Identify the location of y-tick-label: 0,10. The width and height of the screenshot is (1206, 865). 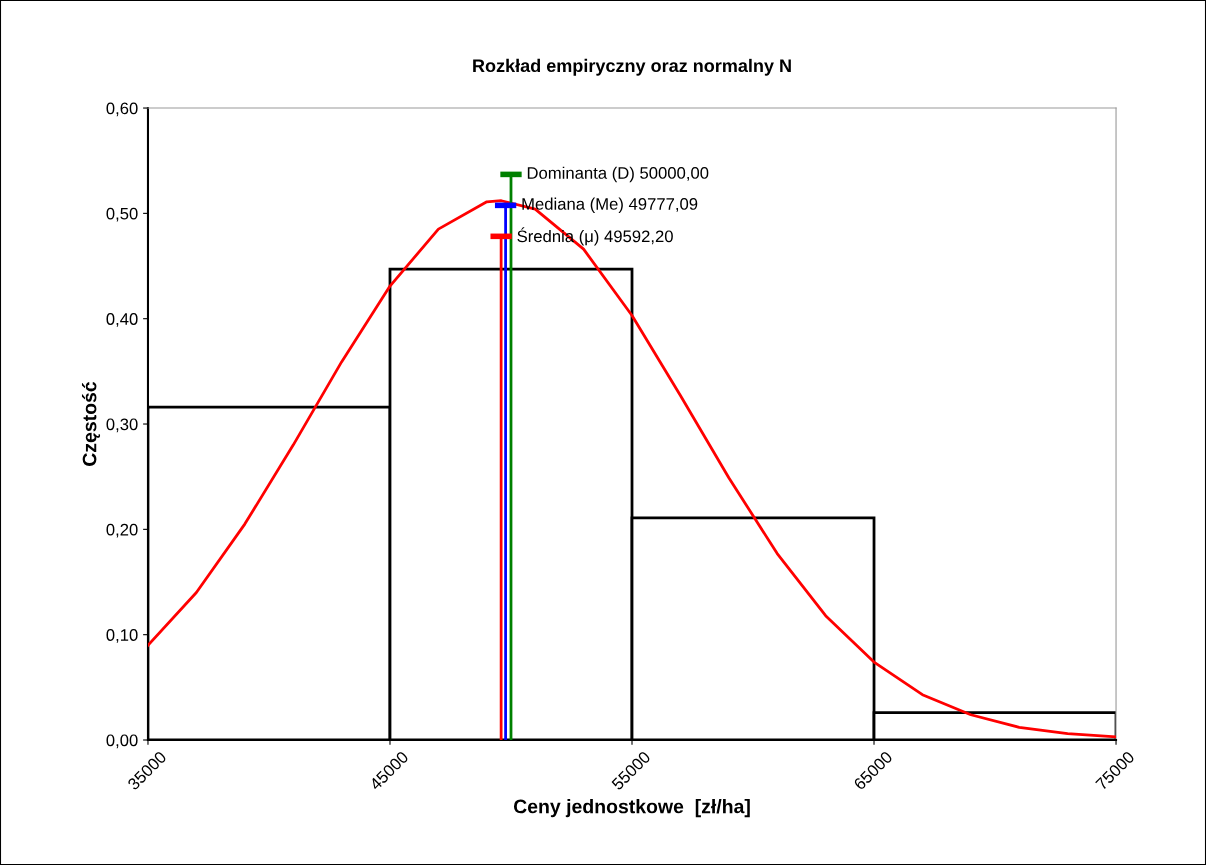
(122, 636).